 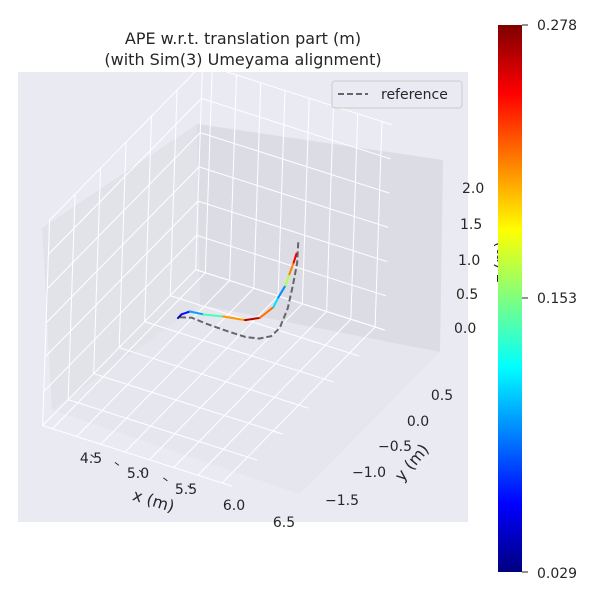 I want to click on x-tick-label: 5.5, so click(x=186, y=490).